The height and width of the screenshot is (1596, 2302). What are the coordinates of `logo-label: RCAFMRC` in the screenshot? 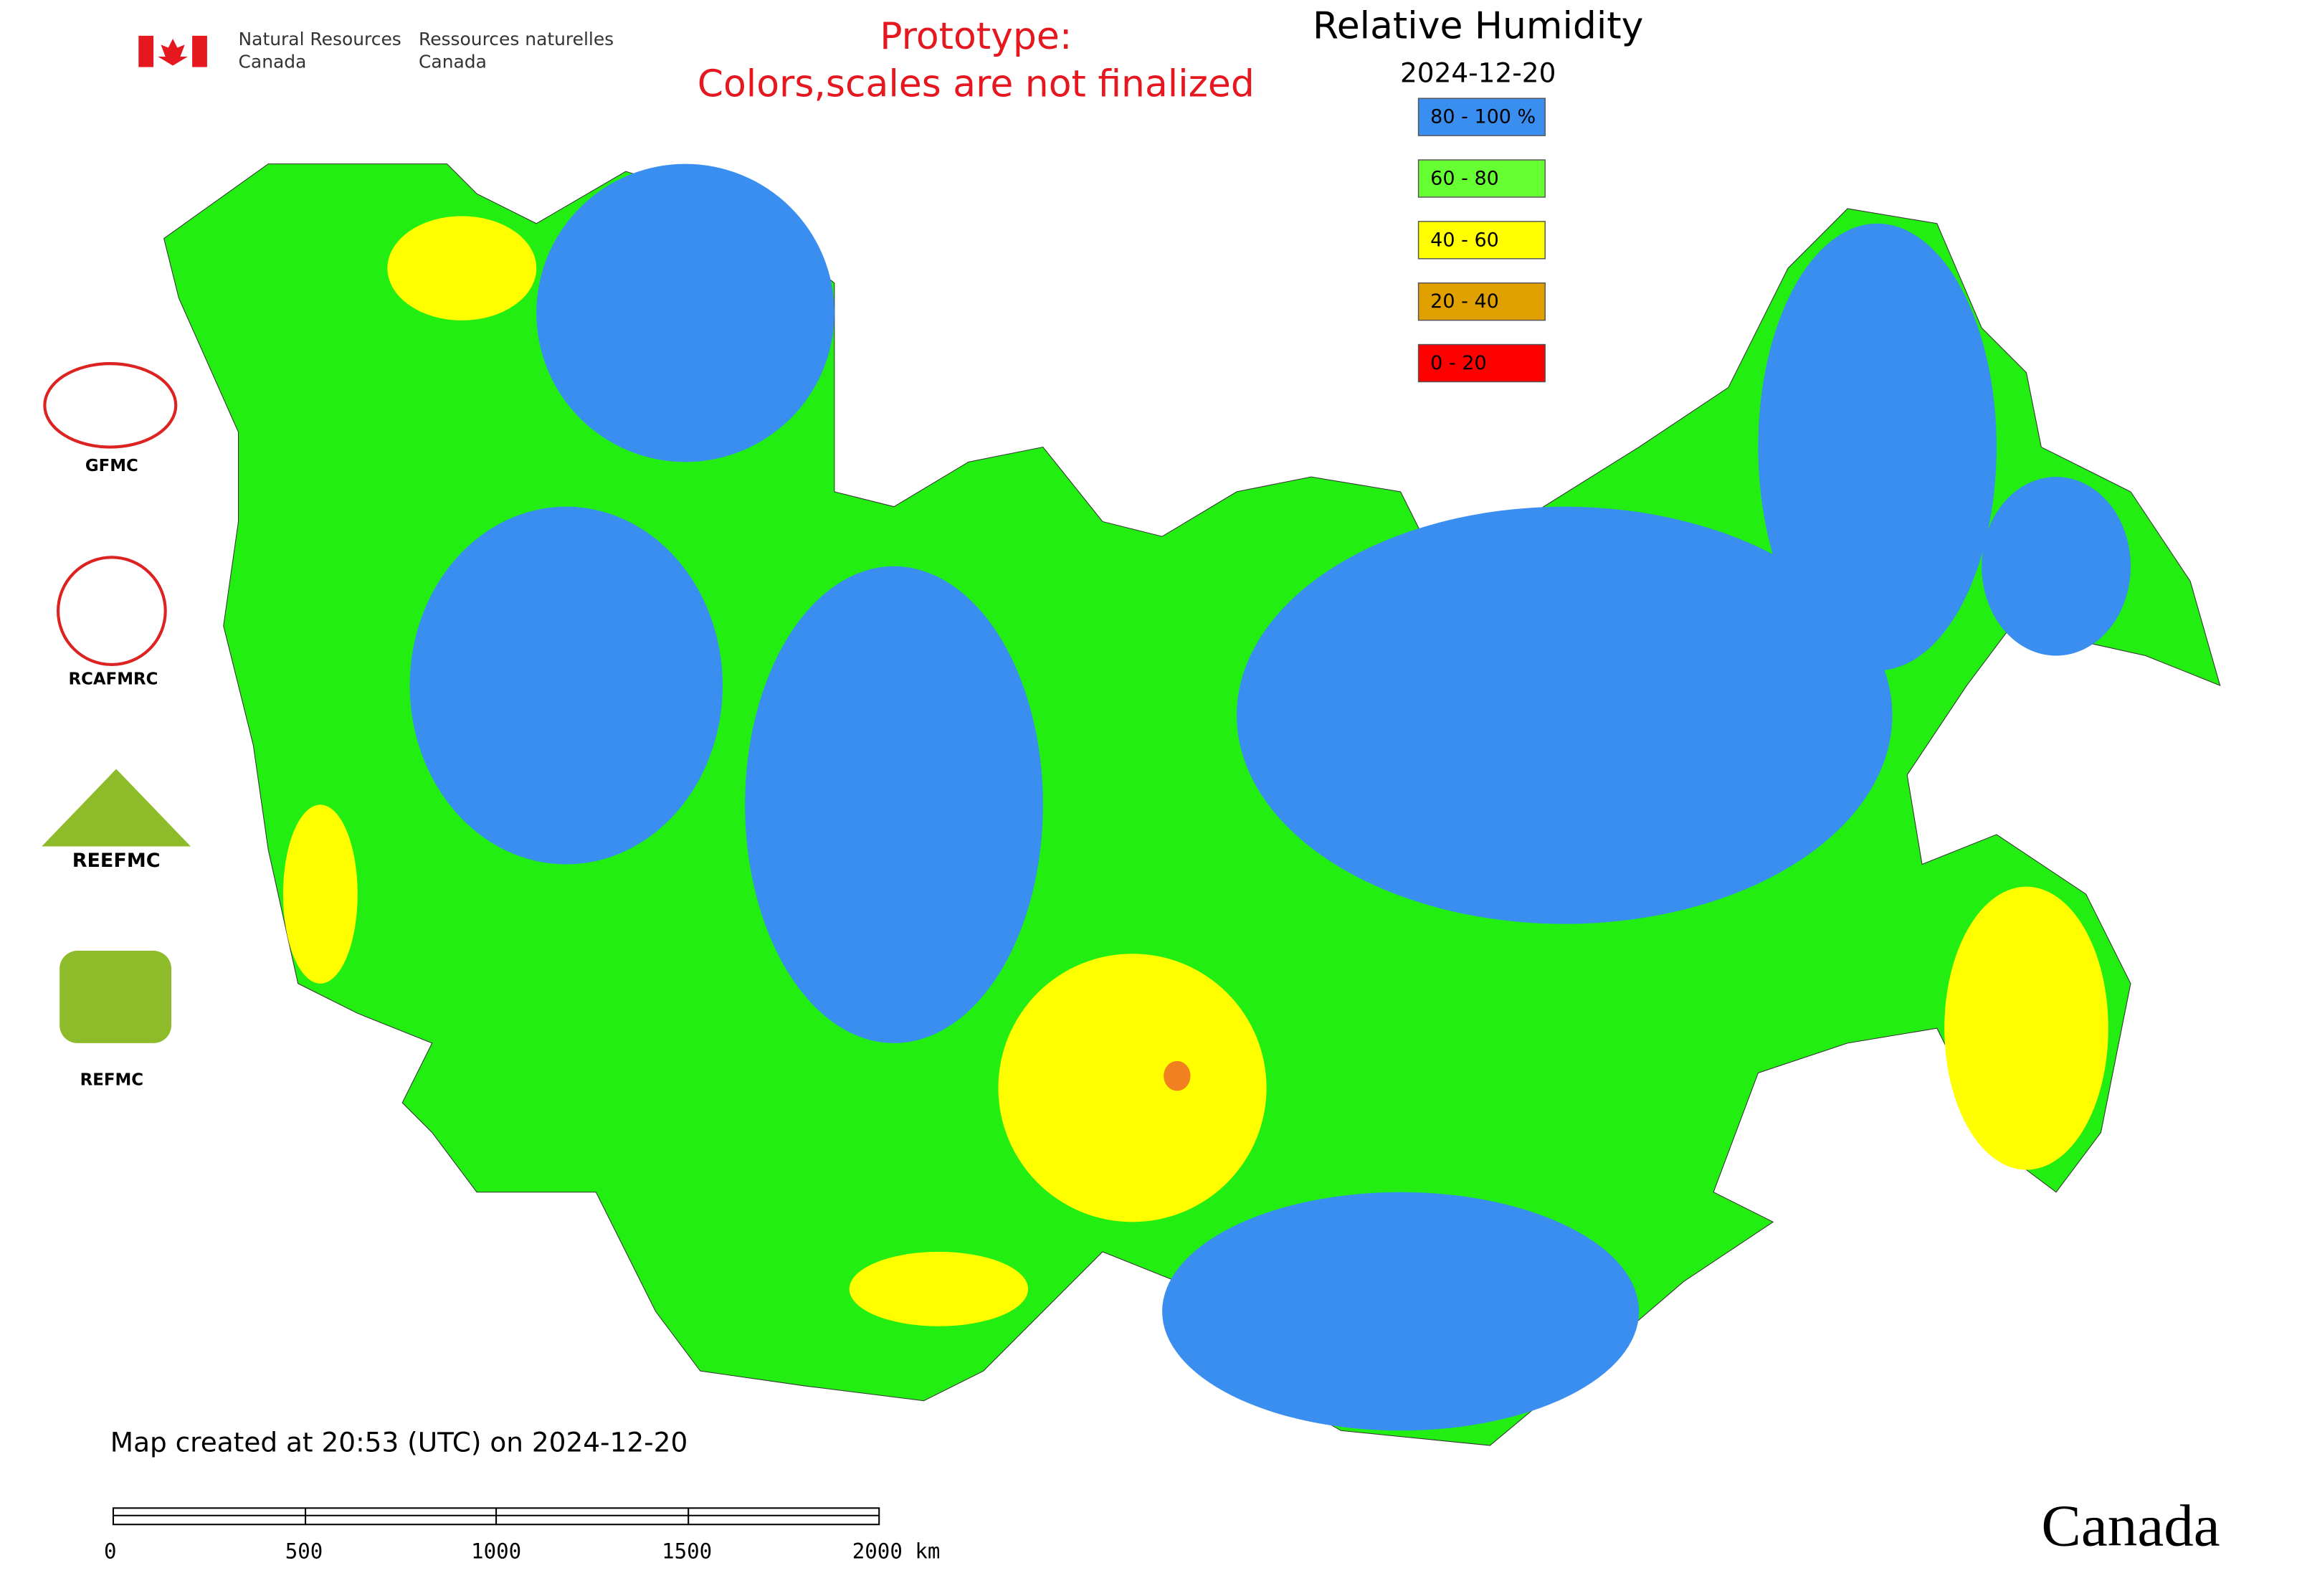 It's located at (113, 679).